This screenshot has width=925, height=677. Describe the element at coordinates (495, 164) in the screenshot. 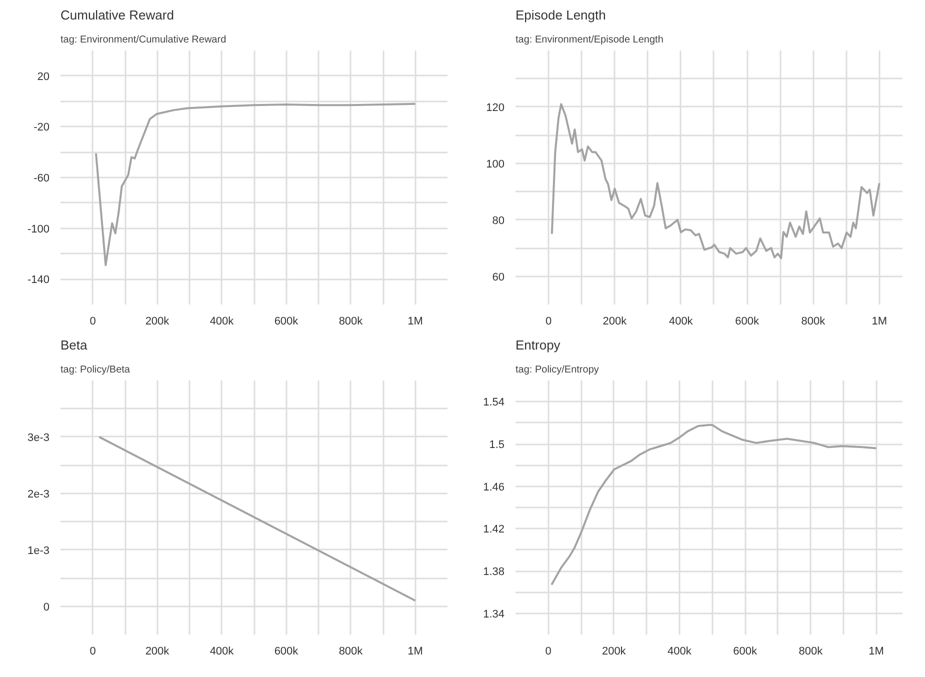

I see `y-tick-label: 100` at that location.